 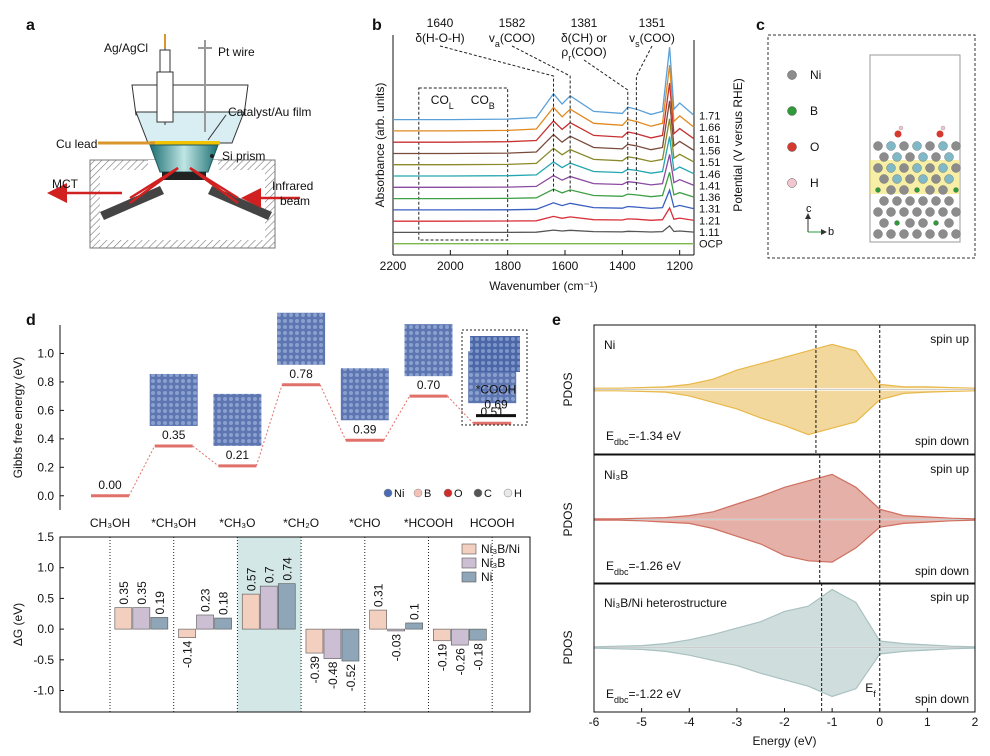 I want to click on inset-box, so click(x=494, y=377).